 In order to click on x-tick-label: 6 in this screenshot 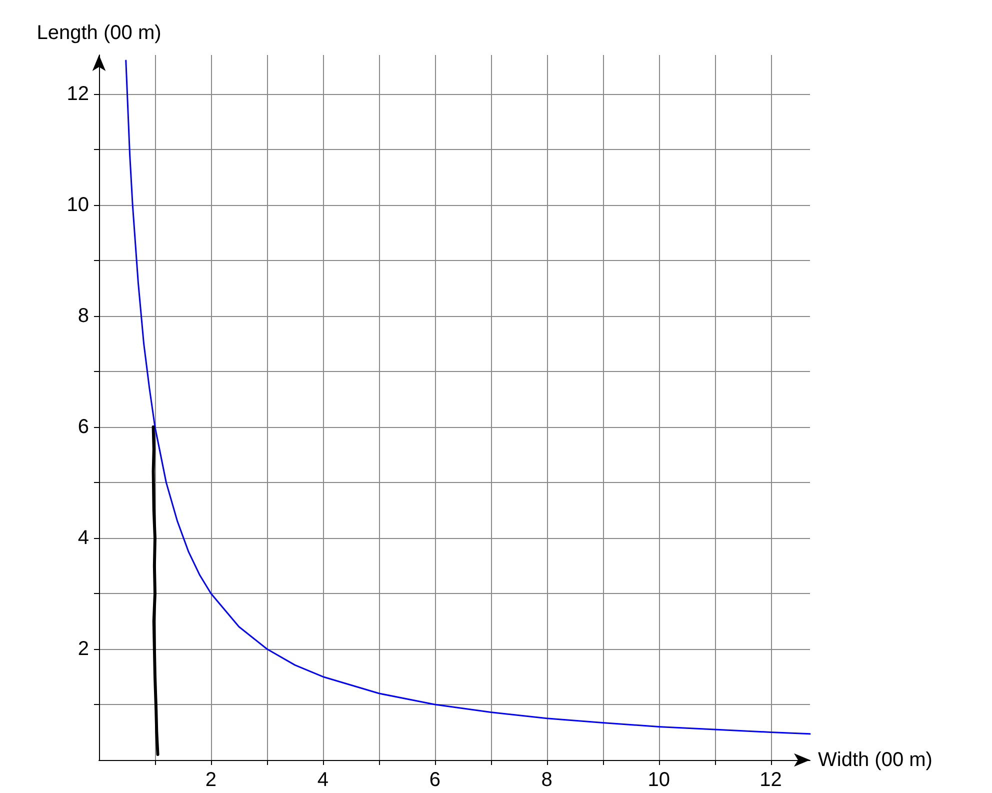, I will do `click(434, 780)`.